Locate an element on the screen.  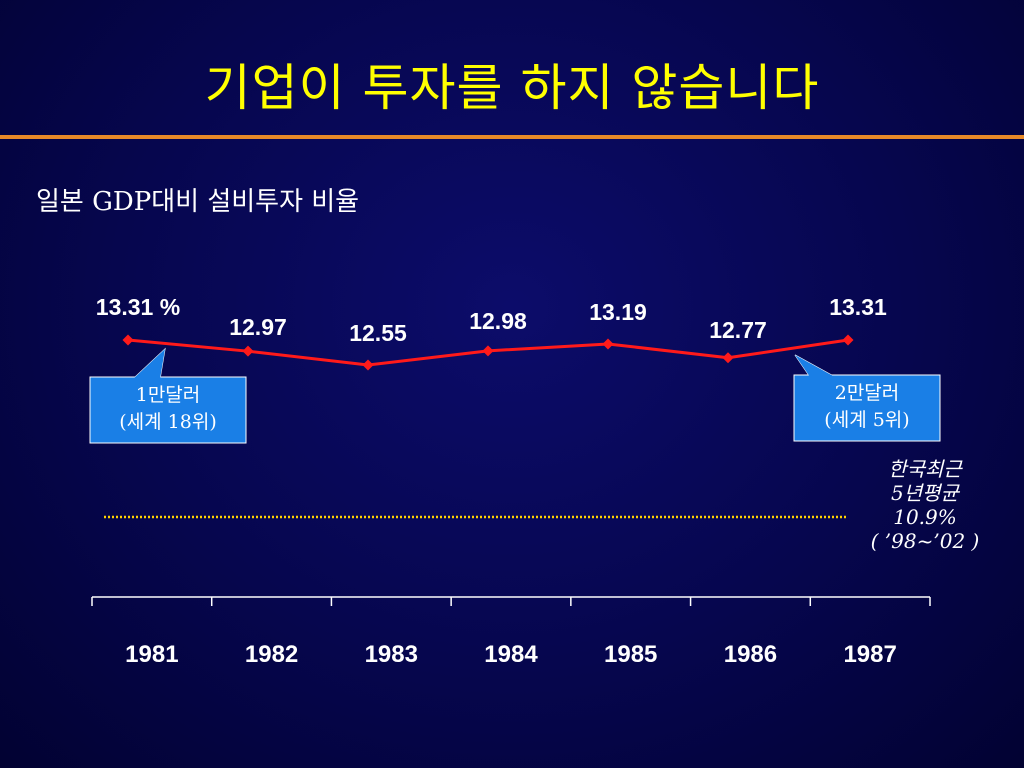
data-label: 13.31 % is located at coordinates (138, 307).